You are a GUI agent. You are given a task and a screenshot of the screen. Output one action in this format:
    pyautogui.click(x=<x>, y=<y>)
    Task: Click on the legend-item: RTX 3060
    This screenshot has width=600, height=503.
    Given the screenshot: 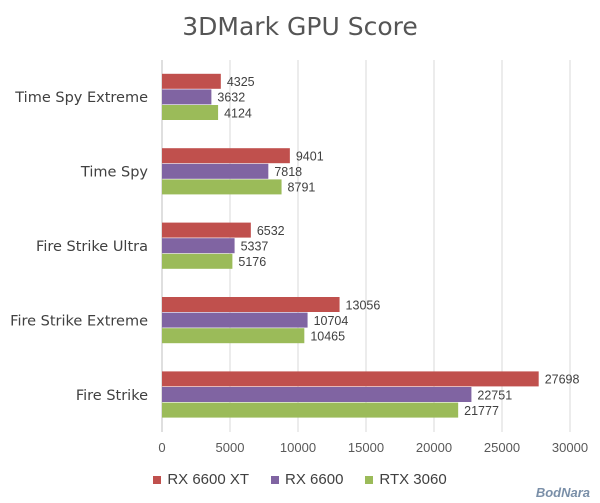 What is the action you would take?
    pyautogui.click(x=406, y=479)
    